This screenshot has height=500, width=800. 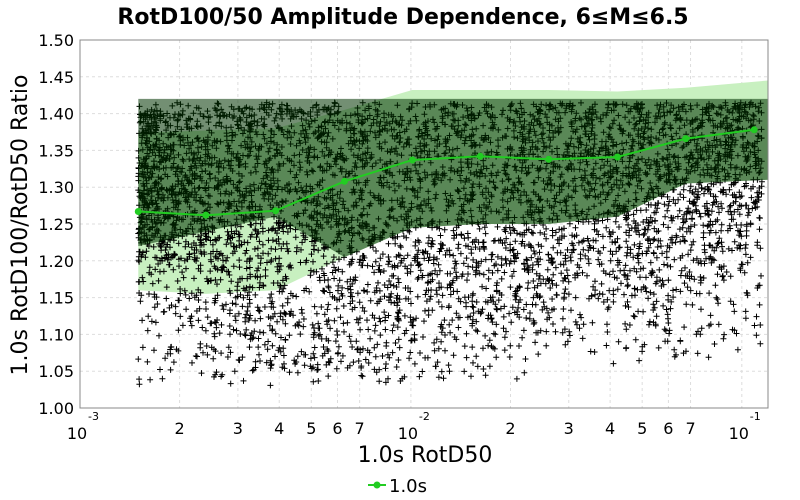 What do you see at coordinates (20, 225) in the screenshot?
I see `y-axis-label: 1.0s RotD100/RotD50 Ratio` at bounding box center [20, 225].